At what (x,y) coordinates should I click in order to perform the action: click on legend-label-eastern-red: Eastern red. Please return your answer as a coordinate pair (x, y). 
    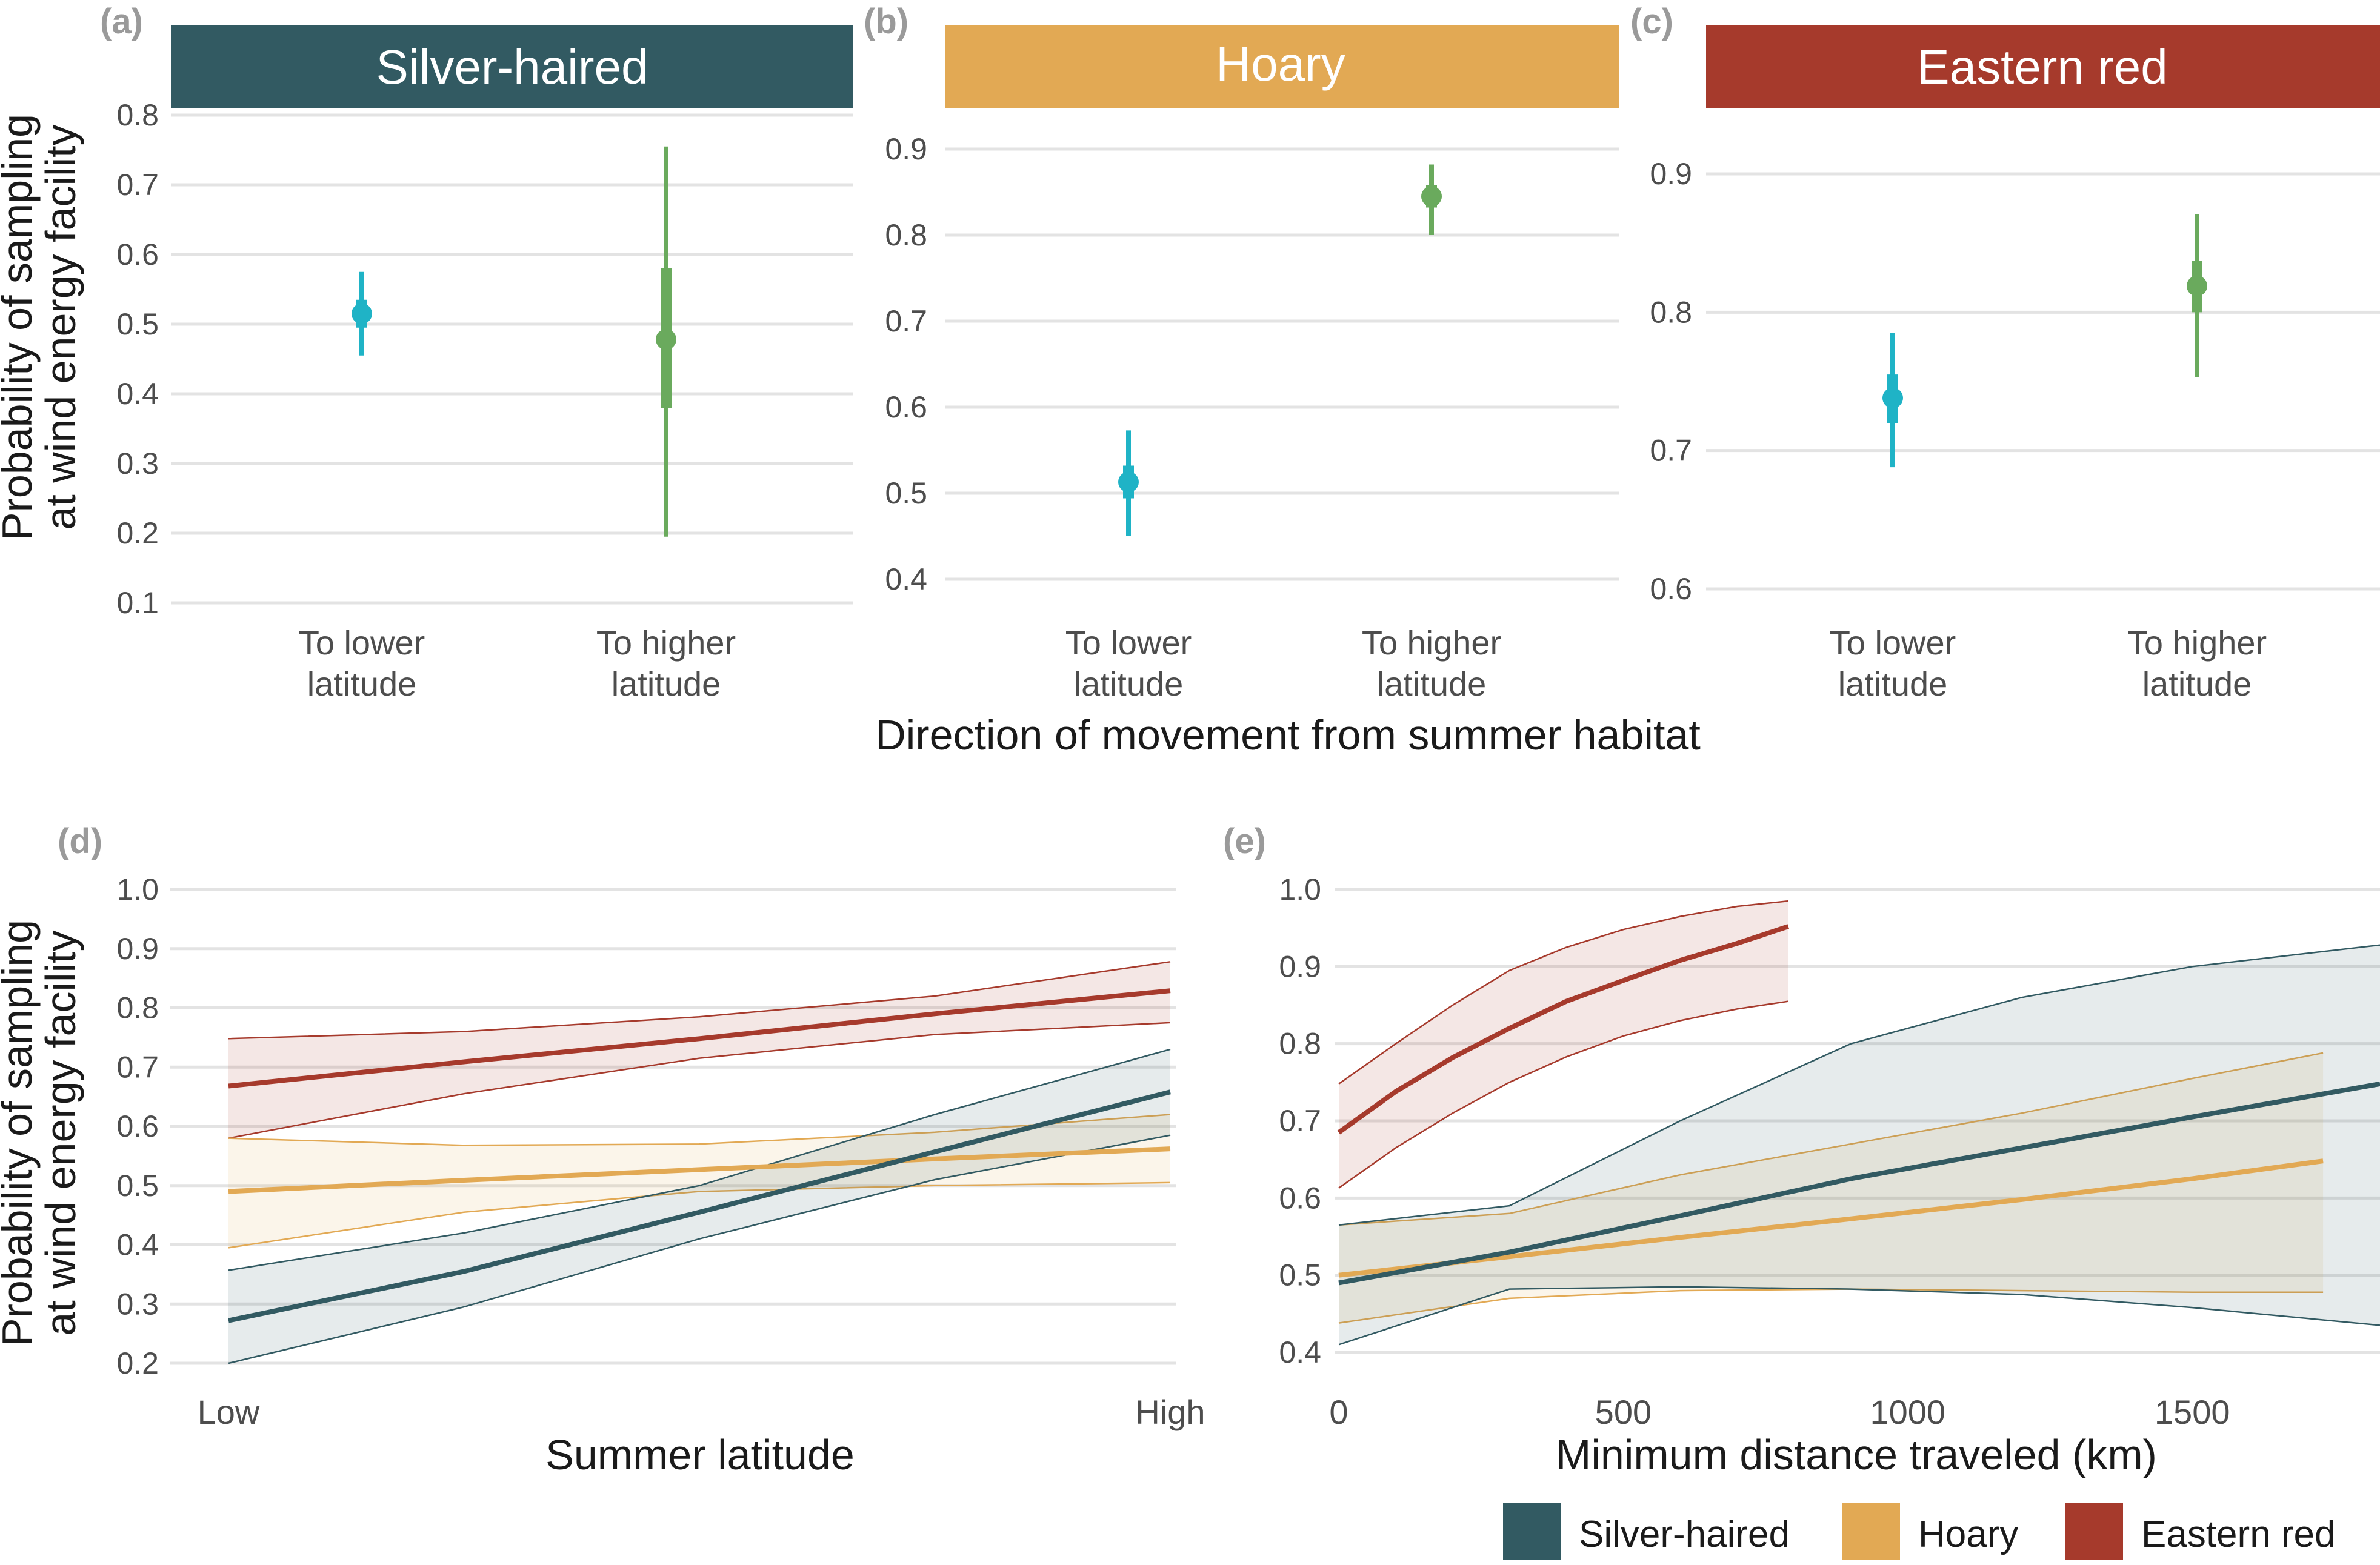
    Looking at the image, I should click on (2238, 1534).